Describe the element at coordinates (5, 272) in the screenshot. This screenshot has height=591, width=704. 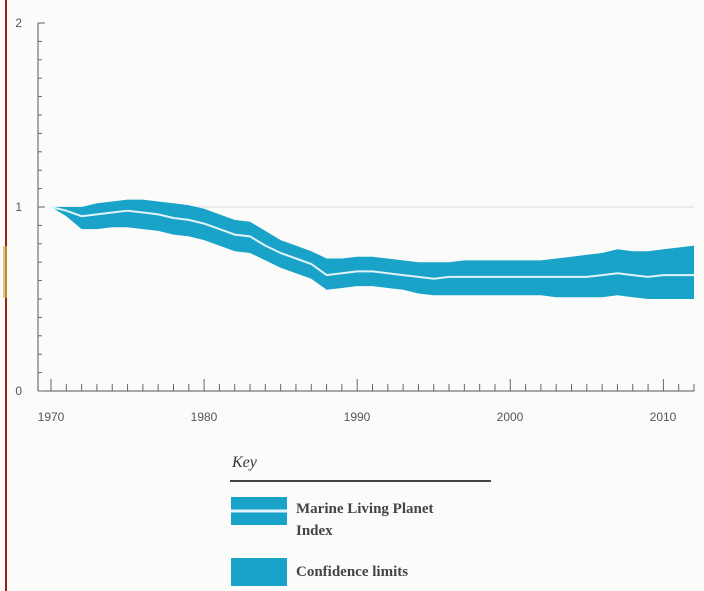
I see `left-frame-accent` at that location.